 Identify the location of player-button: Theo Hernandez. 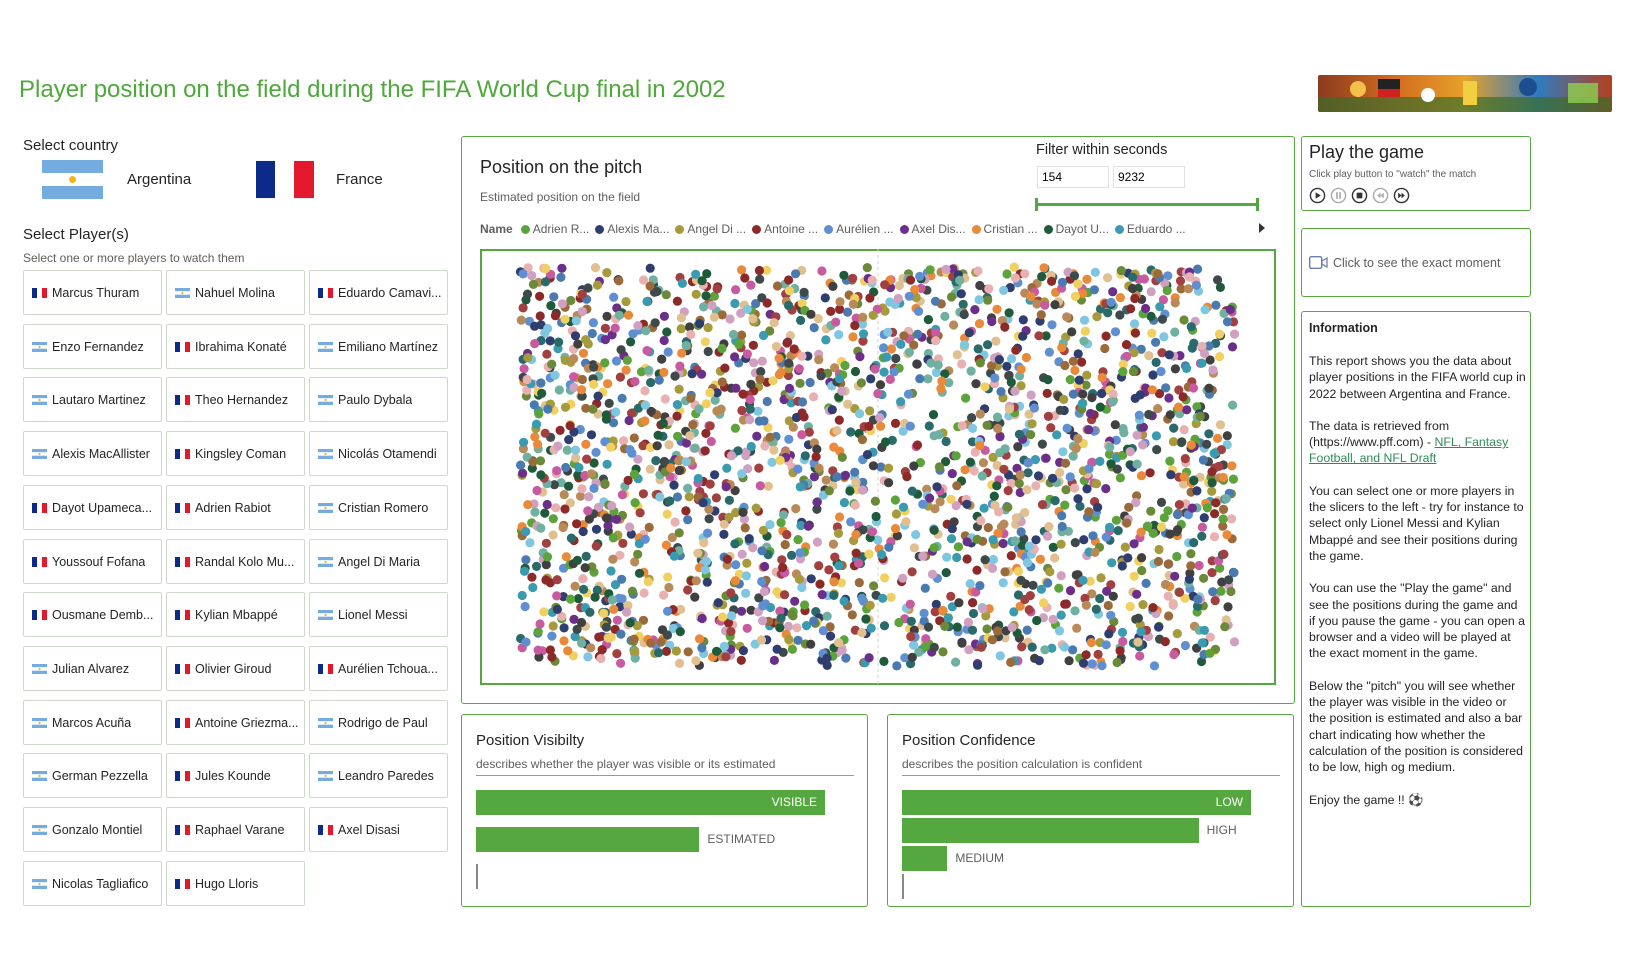
(235, 399).